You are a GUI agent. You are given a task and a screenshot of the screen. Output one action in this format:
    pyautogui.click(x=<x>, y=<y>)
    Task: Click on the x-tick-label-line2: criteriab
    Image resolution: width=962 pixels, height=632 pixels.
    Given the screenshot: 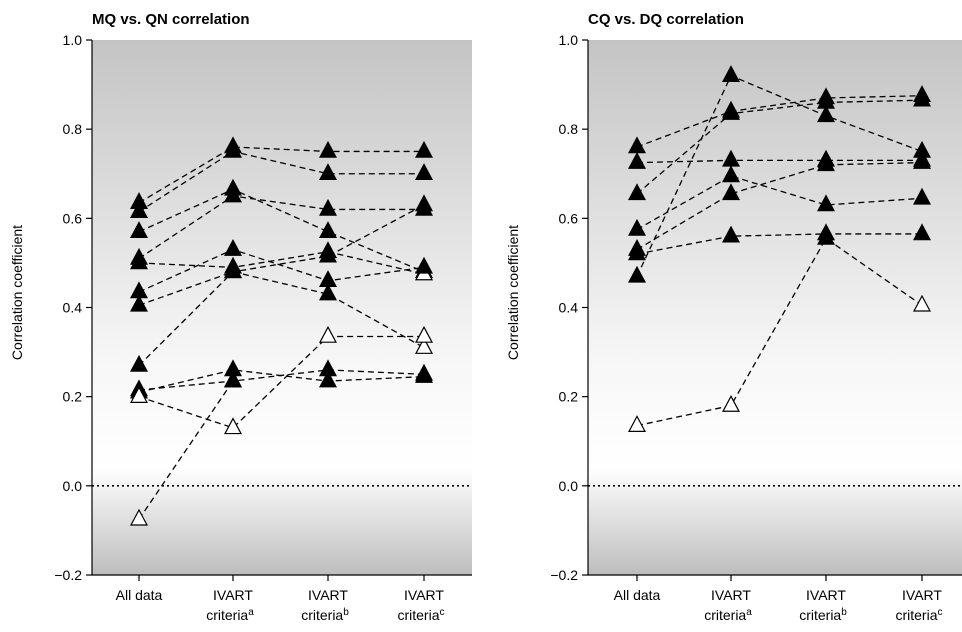 What is the action you would take?
    pyautogui.click(x=823, y=615)
    